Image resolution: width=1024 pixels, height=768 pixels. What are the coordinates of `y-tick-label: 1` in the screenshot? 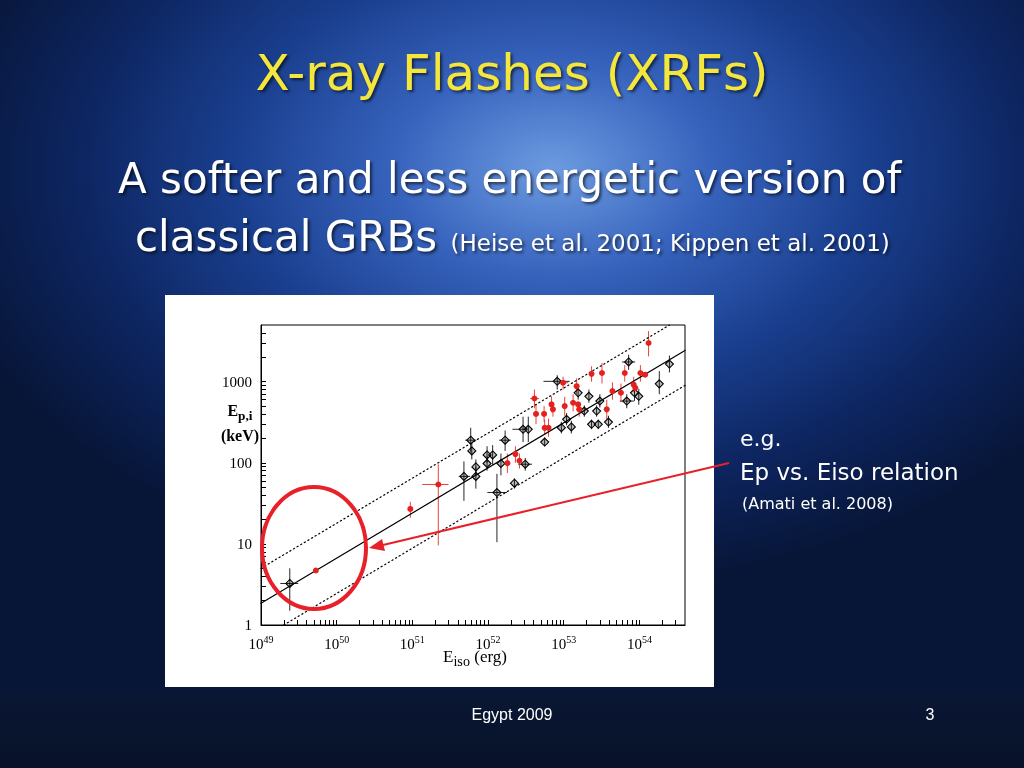 It's located at (248, 625).